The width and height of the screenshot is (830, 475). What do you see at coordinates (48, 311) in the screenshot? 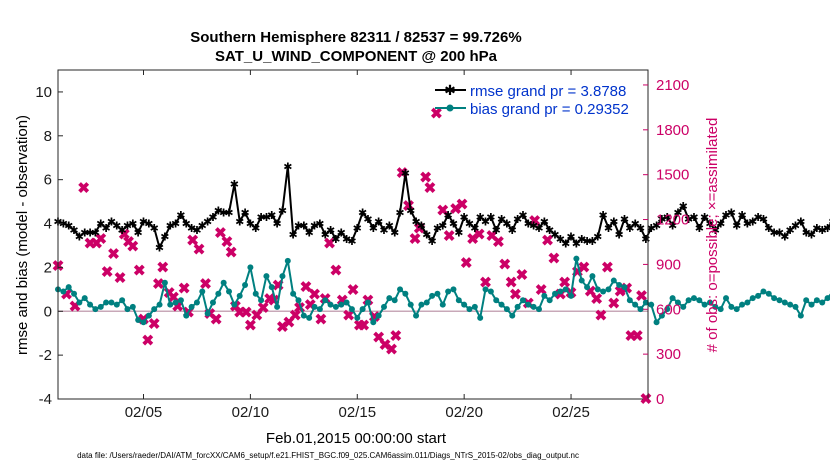
I see `y-tick-label-left: 0` at bounding box center [48, 311].